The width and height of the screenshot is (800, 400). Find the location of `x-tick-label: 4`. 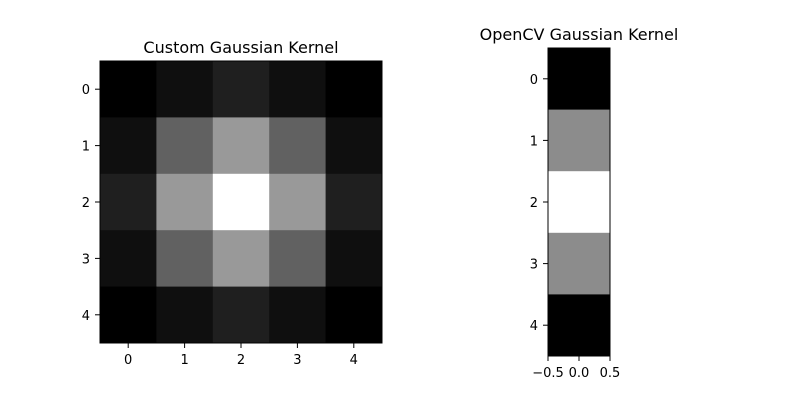

x-tick-label: 4 is located at coordinates (354, 360).